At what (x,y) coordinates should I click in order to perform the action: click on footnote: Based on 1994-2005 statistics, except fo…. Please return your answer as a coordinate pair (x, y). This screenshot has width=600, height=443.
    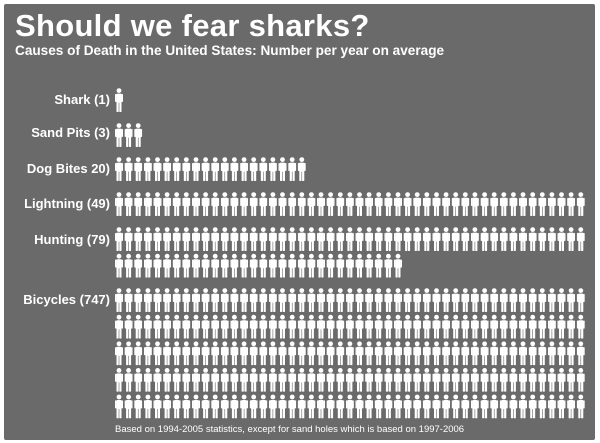
    Looking at the image, I should click on (290, 429).